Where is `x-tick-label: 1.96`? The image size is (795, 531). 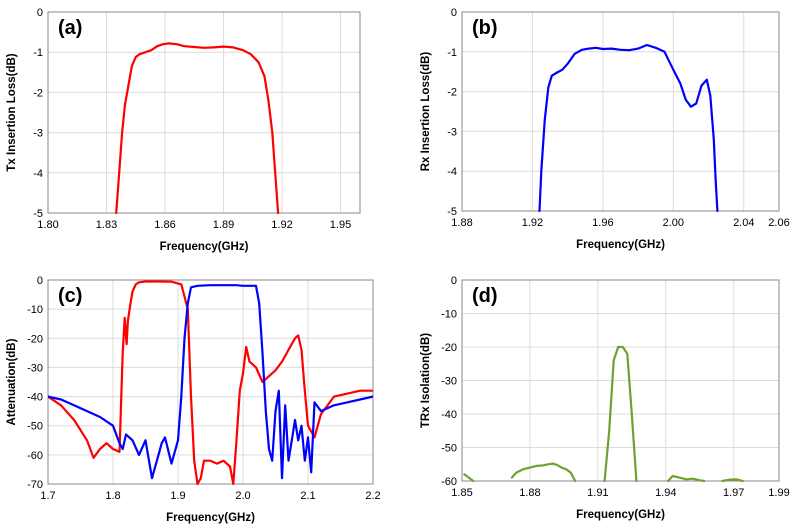
x-tick-label: 1.96 is located at coordinates (602, 223).